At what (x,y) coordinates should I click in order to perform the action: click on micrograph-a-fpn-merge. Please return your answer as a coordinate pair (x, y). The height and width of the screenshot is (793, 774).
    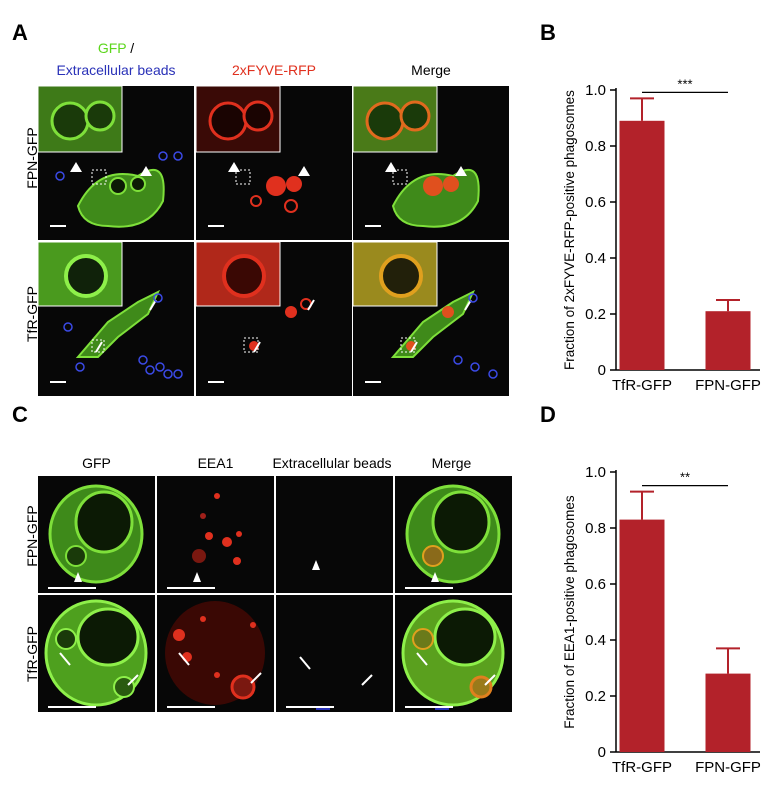
    Looking at the image, I should click on (431, 163).